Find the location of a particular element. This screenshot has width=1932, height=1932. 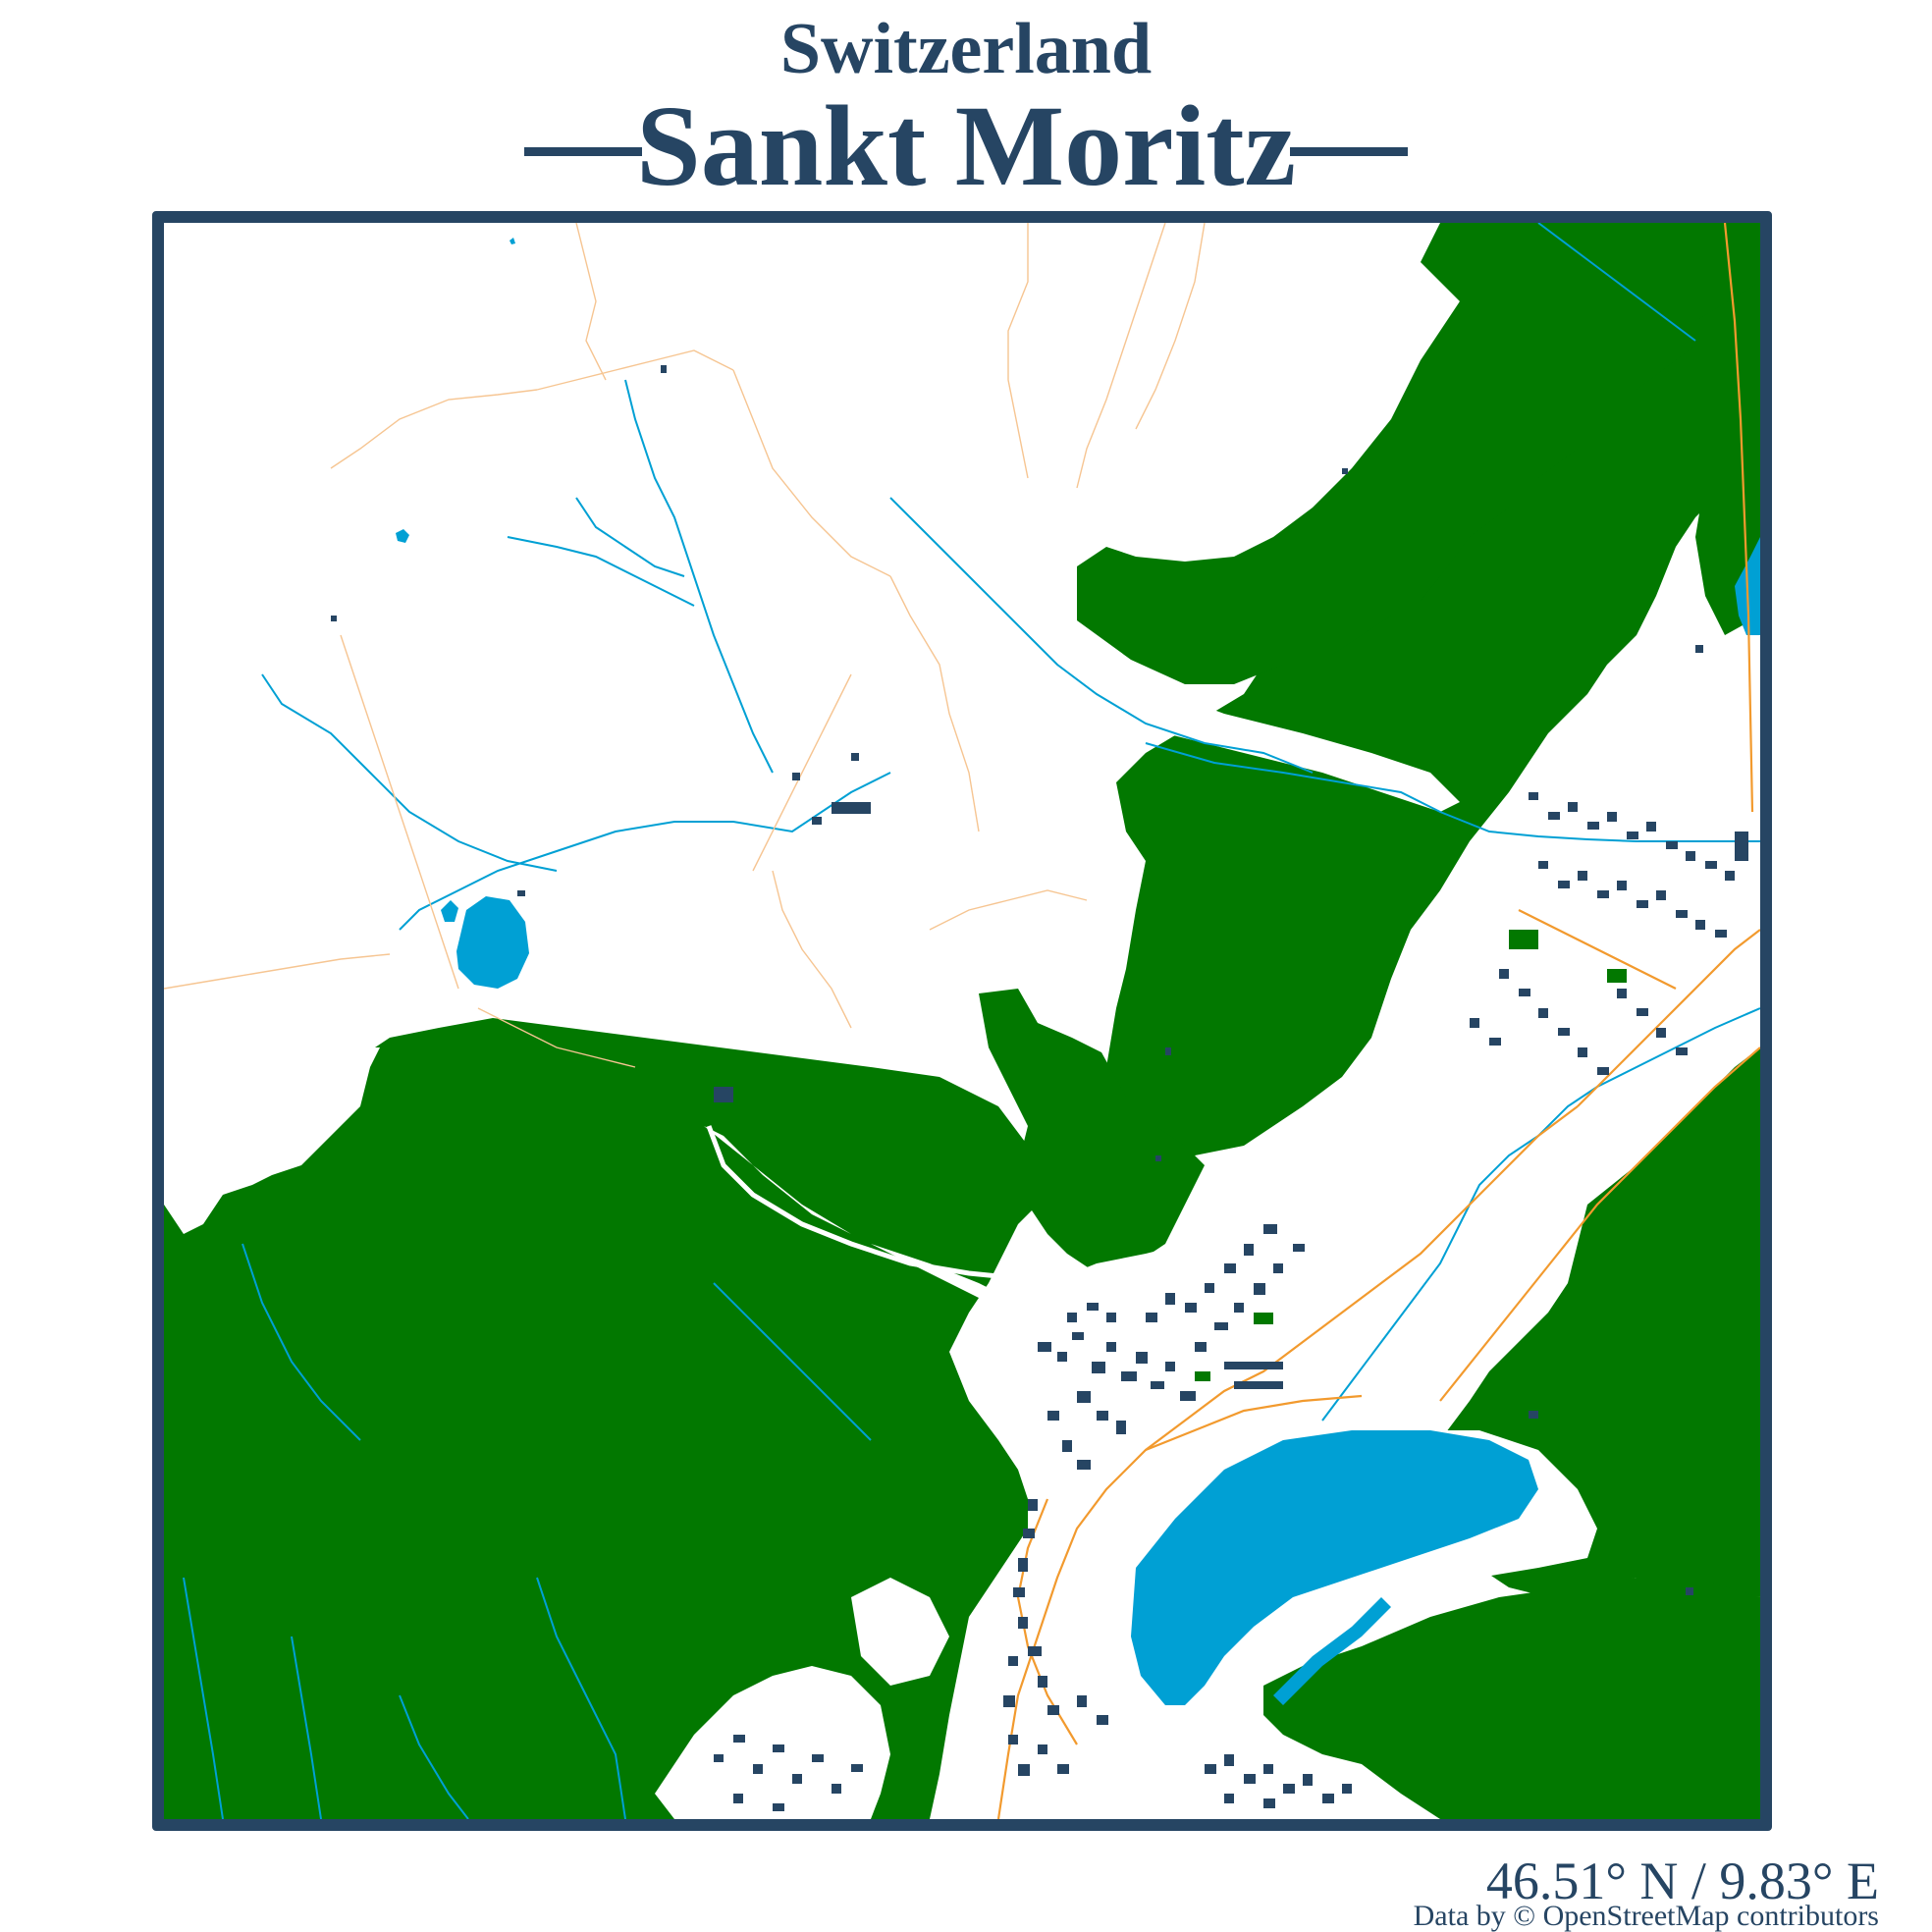

map-title-country: Switzerland is located at coordinates (966, 49).